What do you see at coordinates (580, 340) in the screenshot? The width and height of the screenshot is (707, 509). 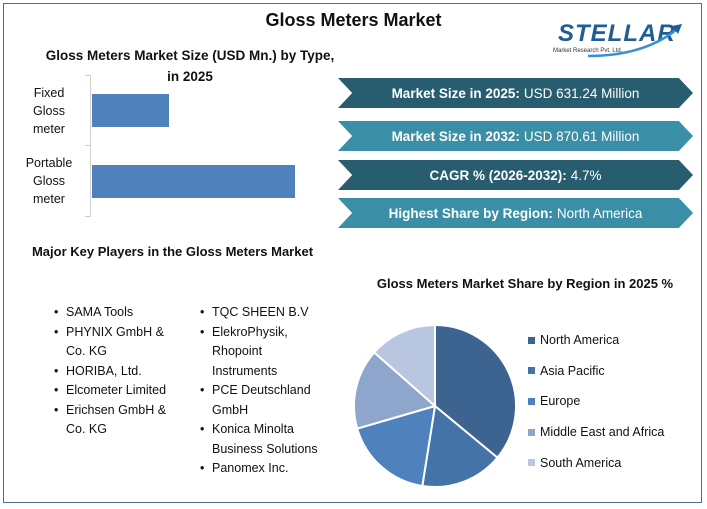 I see `legend-label: North America` at bounding box center [580, 340].